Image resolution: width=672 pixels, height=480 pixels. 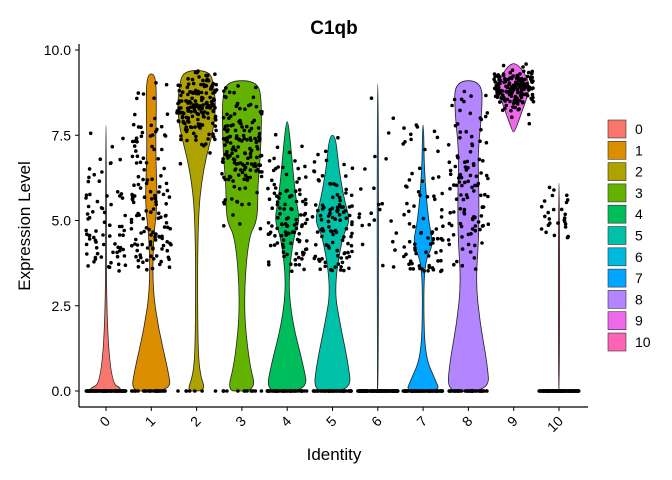 I want to click on legend-label: 7, so click(x=639, y=278).